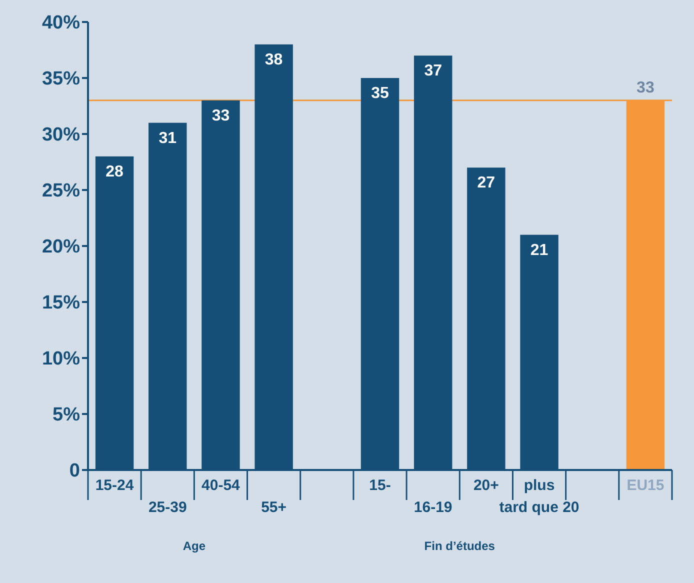  I want to click on y-tick-label: 30%, so click(61, 135).